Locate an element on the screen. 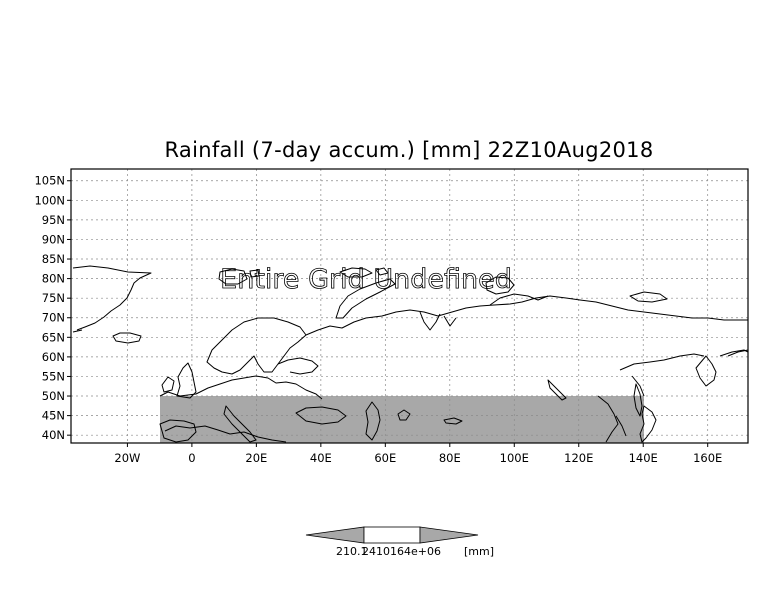 The width and height of the screenshot is (784, 612). italy-coast is located at coordinates (240, 424).